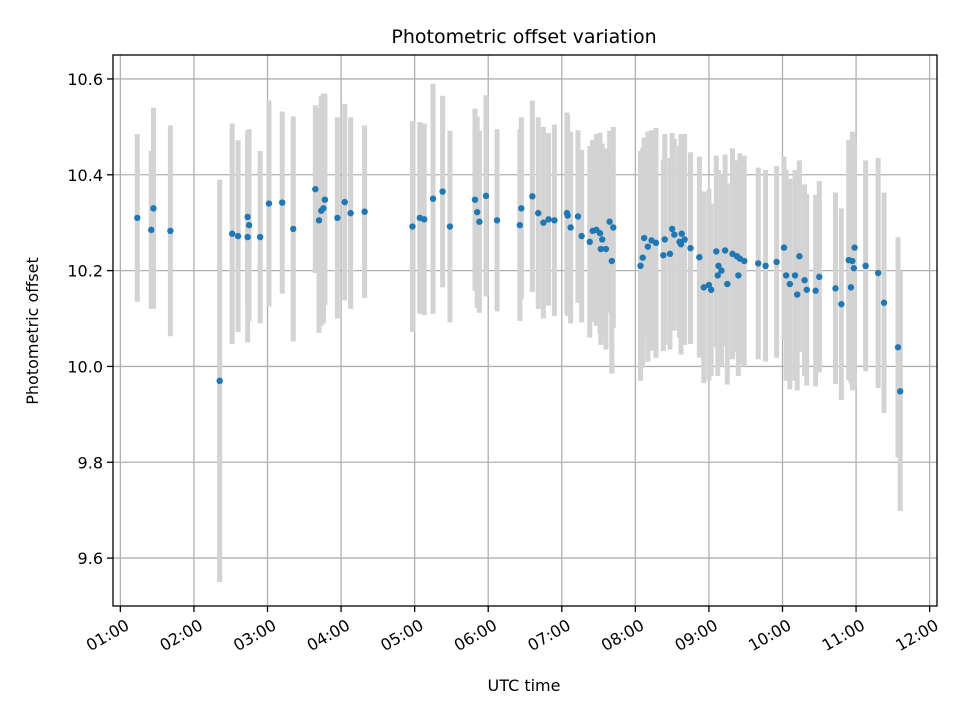 This screenshot has width=960, height=720. What do you see at coordinates (32, 331) in the screenshot?
I see `y-axis-label: Photometric offset` at bounding box center [32, 331].